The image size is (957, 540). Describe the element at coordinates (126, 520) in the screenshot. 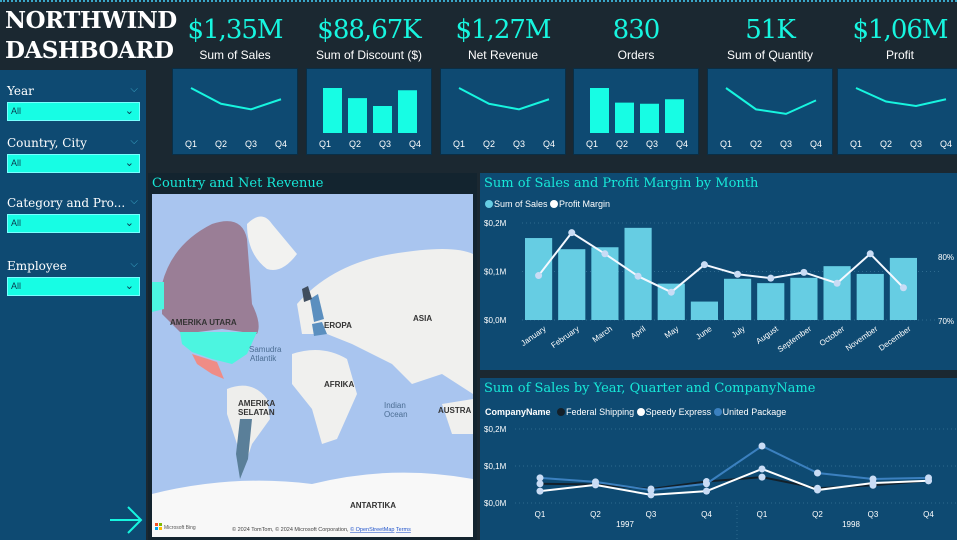

I see `arrow-right-icon` at that location.